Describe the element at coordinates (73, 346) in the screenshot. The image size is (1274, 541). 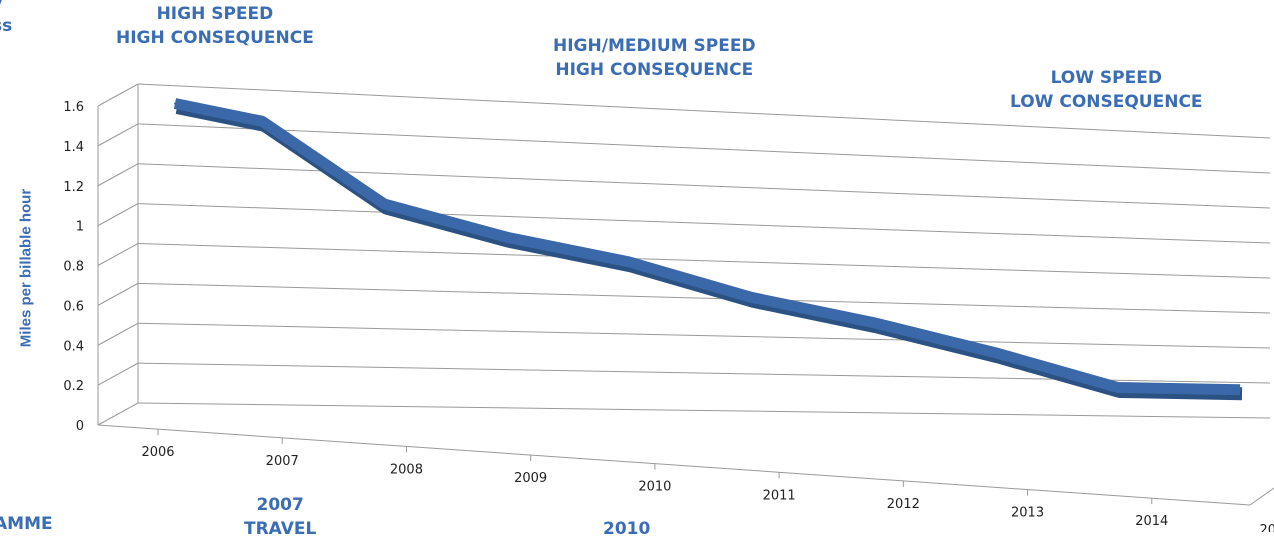
I see `y-tick-label: 0.4` at that location.